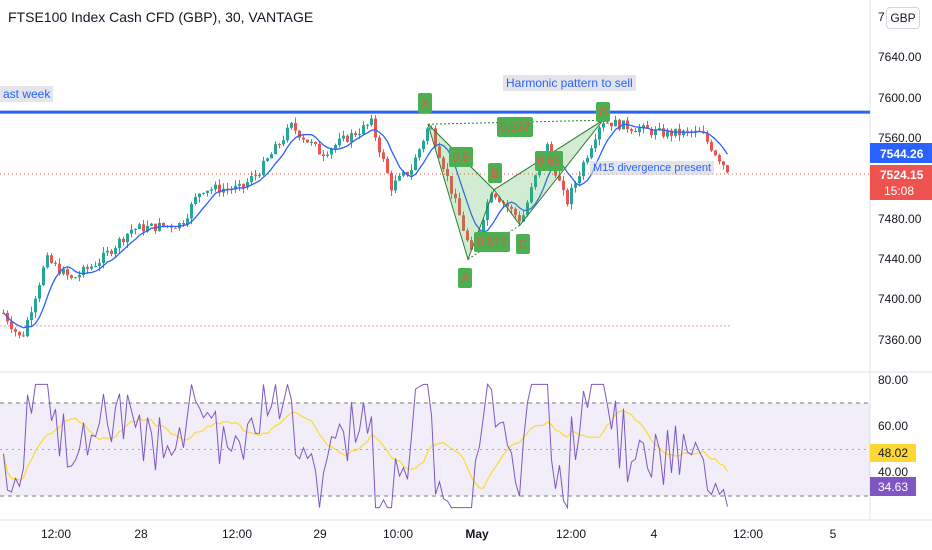  What do you see at coordinates (900, 219) in the screenshot?
I see `price-tick: 7480.00` at bounding box center [900, 219].